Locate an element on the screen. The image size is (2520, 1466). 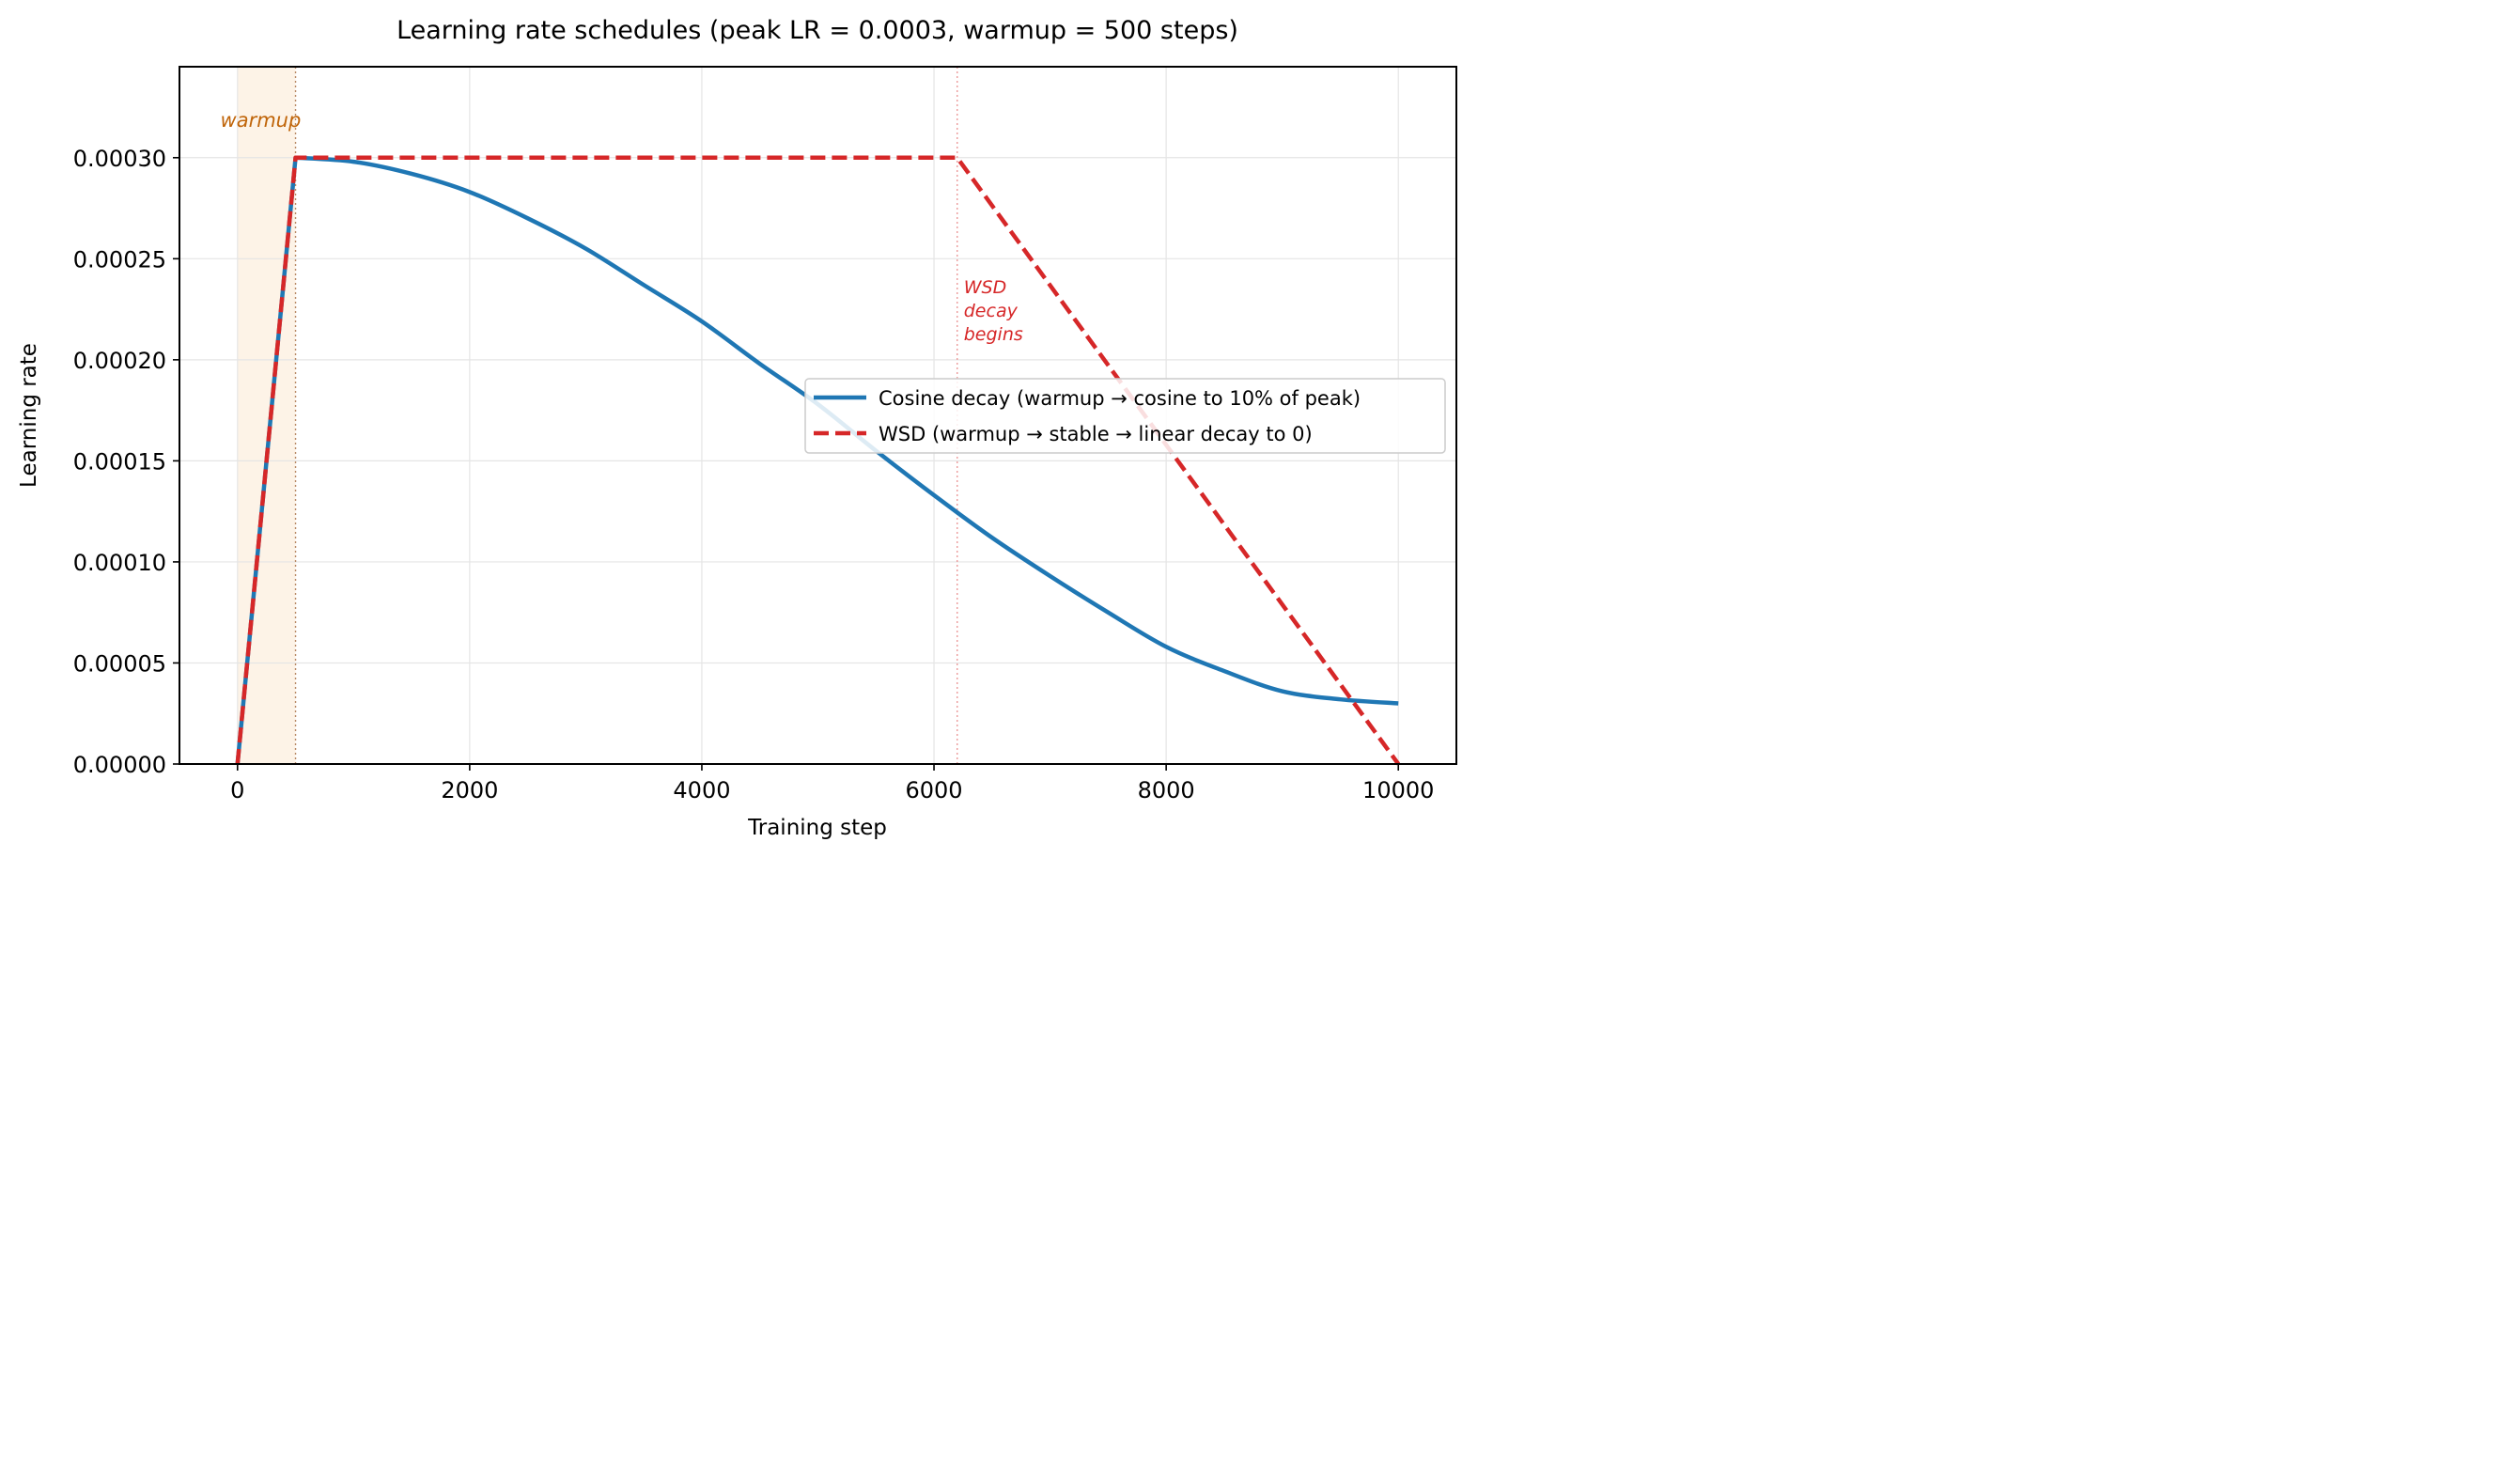
x-axis-label: Training step is located at coordinates (817, 828).